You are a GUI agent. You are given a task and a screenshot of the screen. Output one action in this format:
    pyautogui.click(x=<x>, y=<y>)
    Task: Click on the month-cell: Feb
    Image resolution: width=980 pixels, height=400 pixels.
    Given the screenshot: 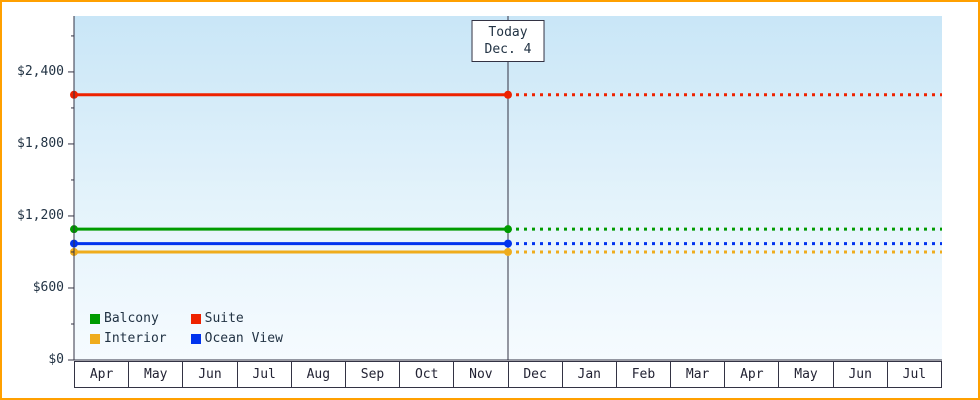 What is the action you would take?
    pyautogui.click(x=644, y=374)
    